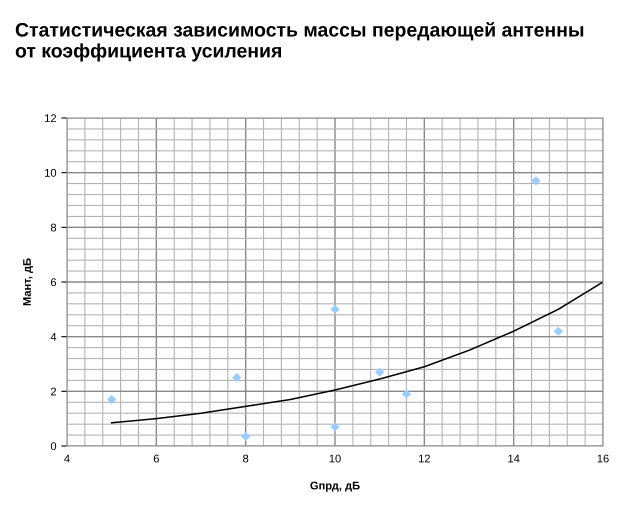 The height and width of the screenshot is (516, 630). Describe the element at coordinates (424, 458) in the screenshot. I see `x-tick-label: 12` at that location.